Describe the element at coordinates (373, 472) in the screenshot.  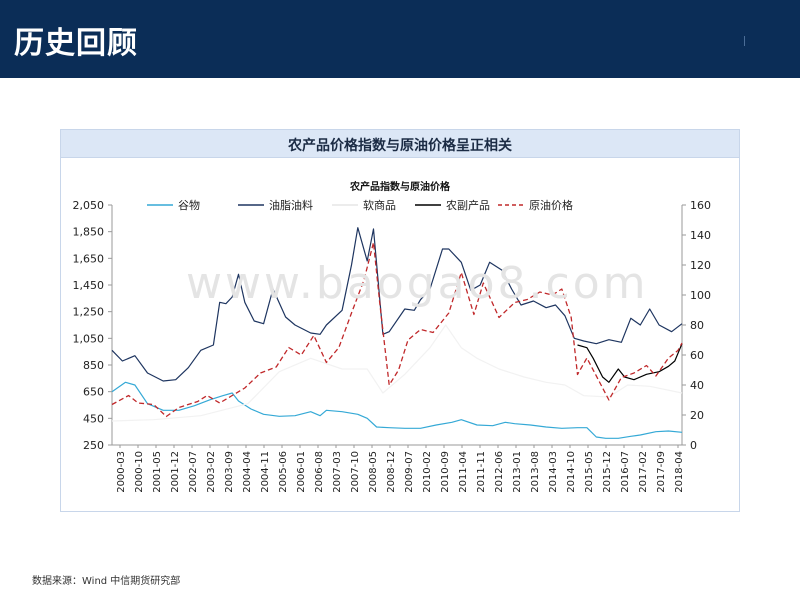
I see `x-tick-label: 2008-05` at that location.